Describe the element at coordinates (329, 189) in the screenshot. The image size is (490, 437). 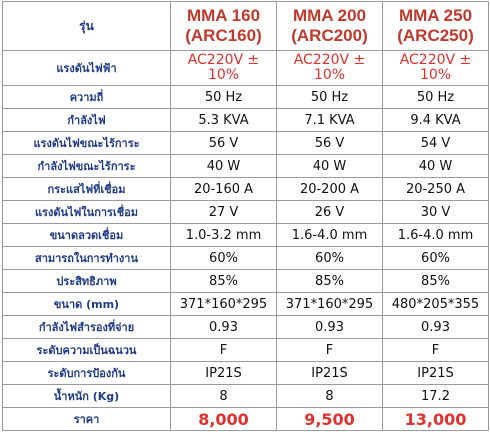
I see `spec-value: 20-200 A` at that location.